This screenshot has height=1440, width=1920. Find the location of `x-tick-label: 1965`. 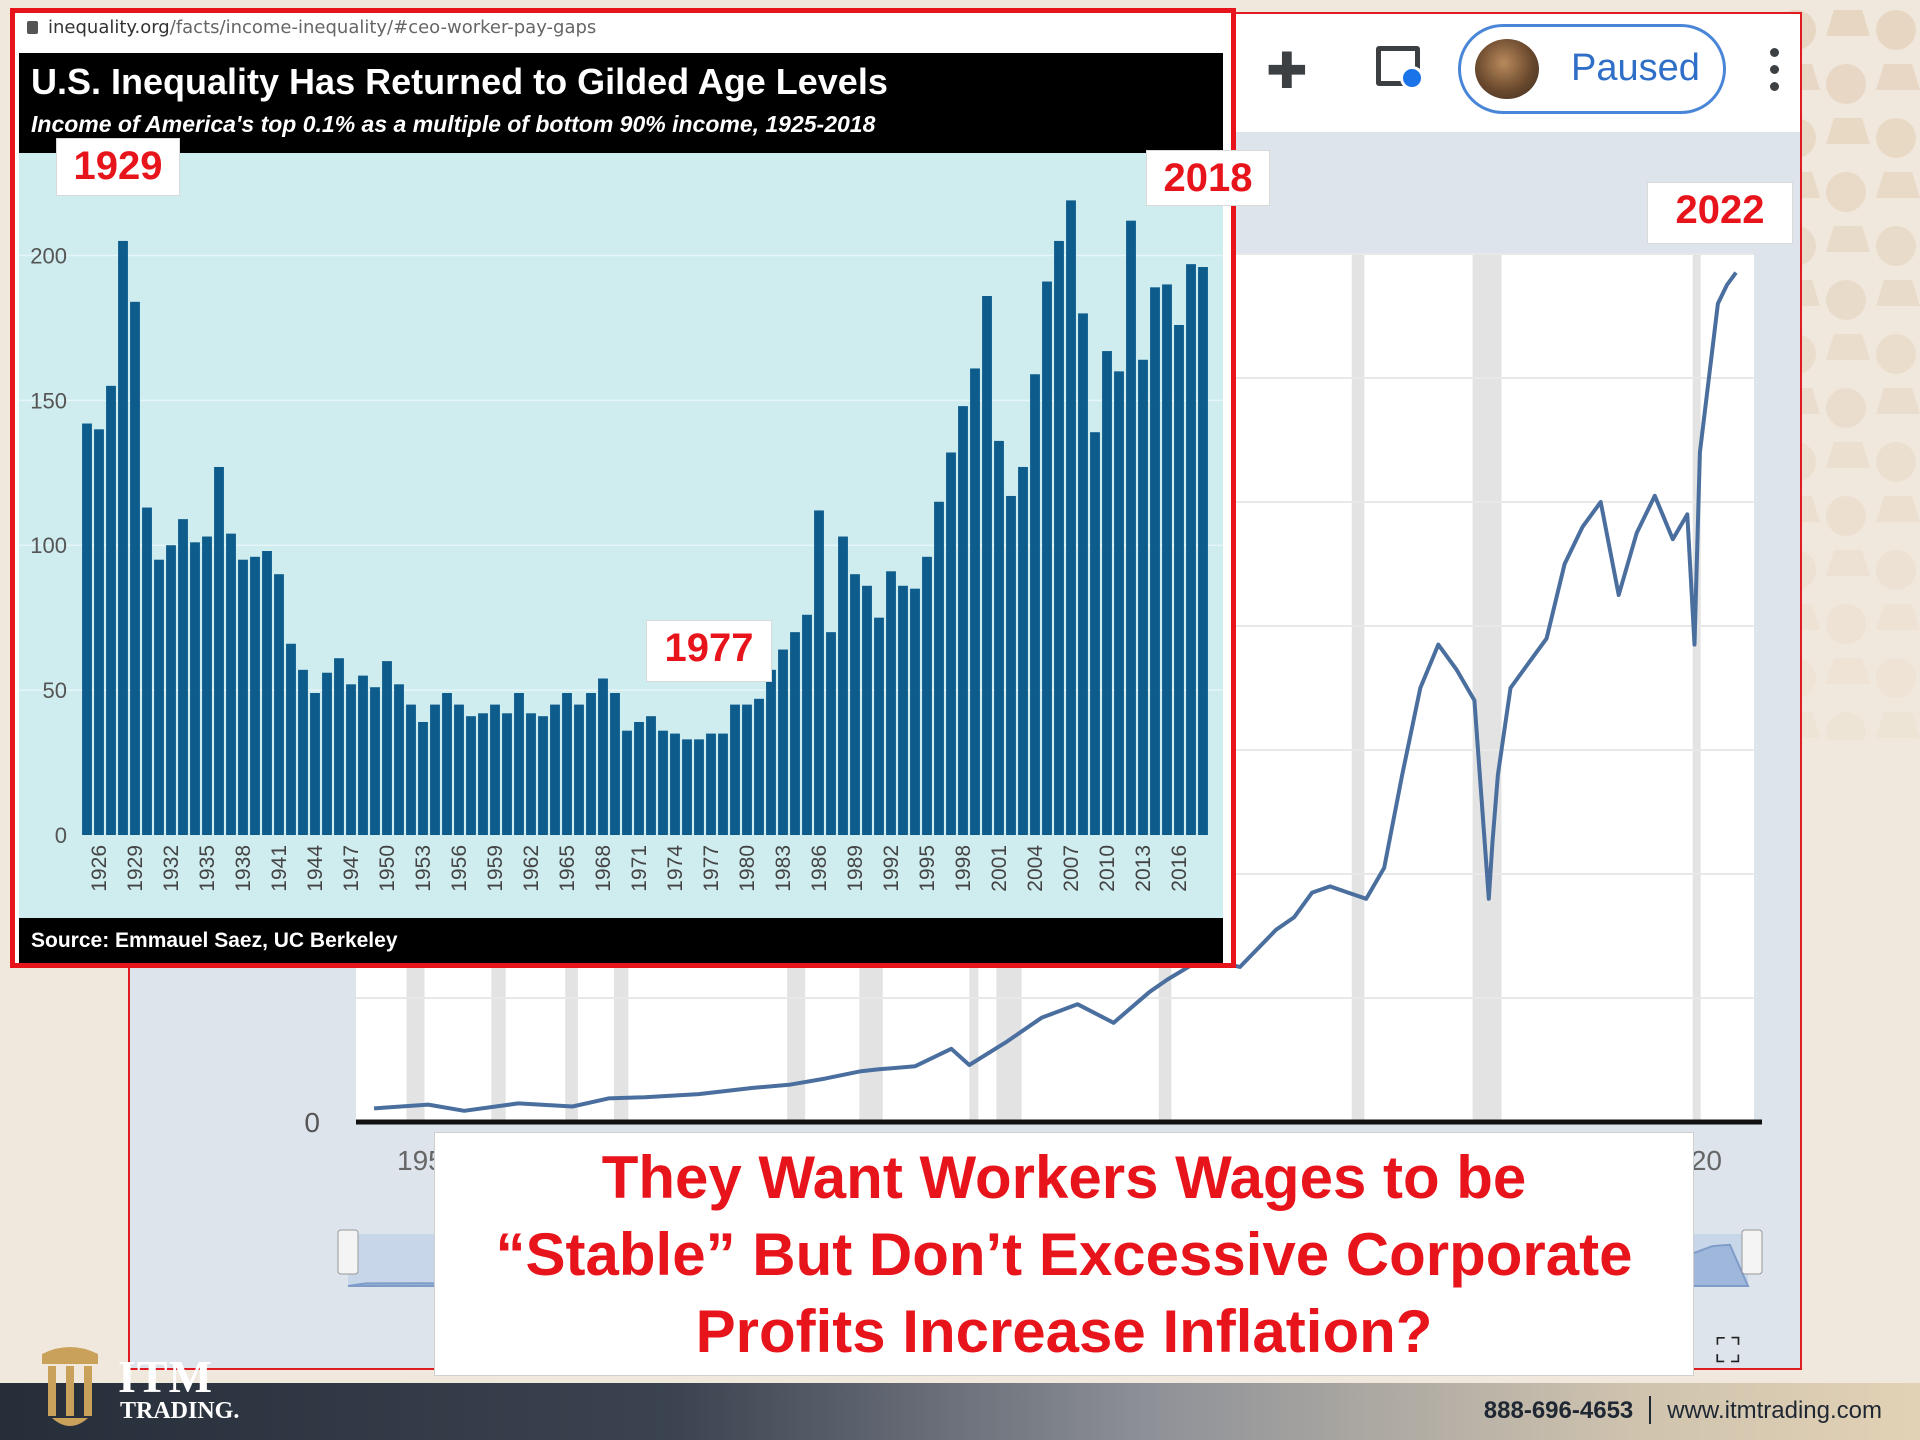

x-tick-label: 1965 is located at coordinates (567, 868).